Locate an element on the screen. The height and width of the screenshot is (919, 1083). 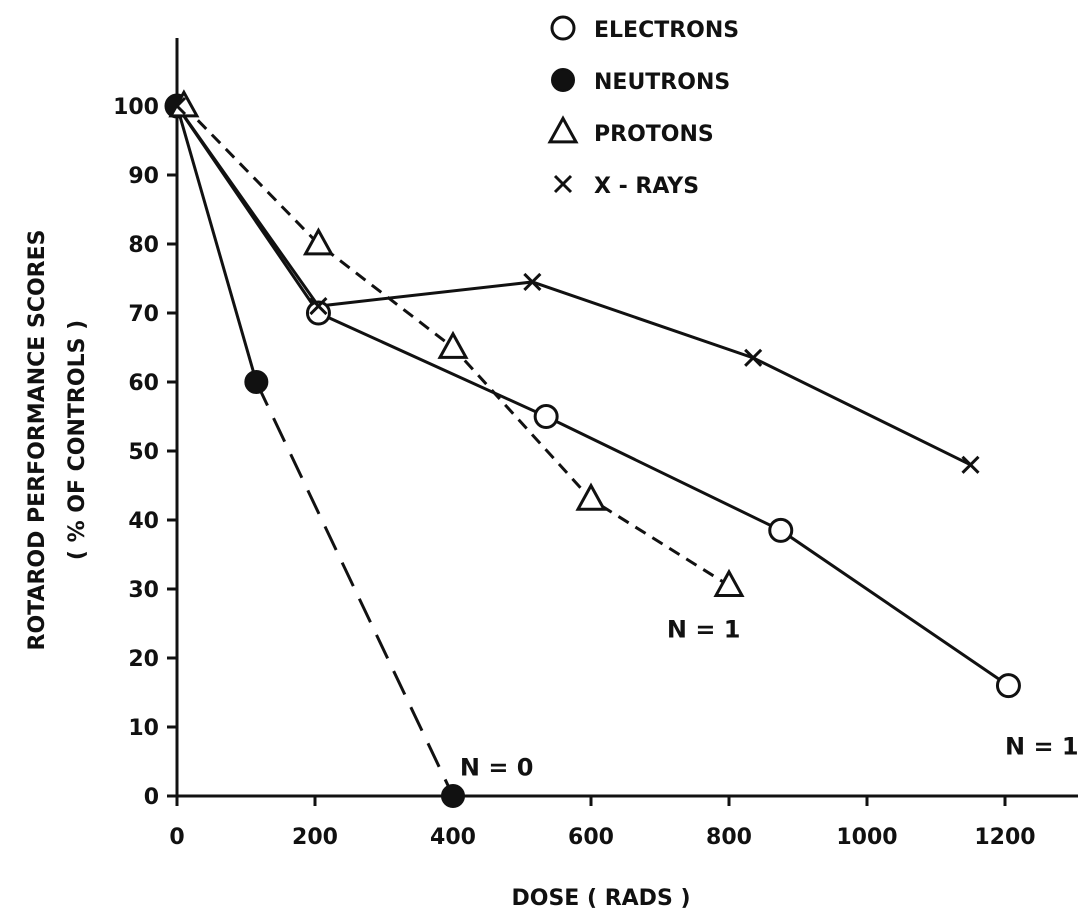
x-tick-label: 800 is located at coordinates (729, 837).